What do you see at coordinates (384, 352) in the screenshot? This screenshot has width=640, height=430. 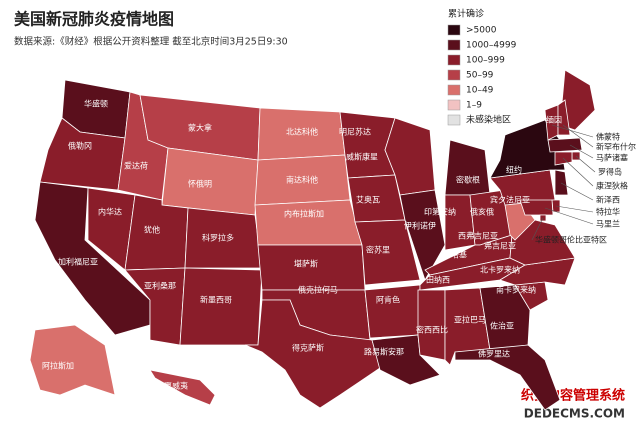 I see `state-label: 路易斯安那` at bounding box center [384, 352].